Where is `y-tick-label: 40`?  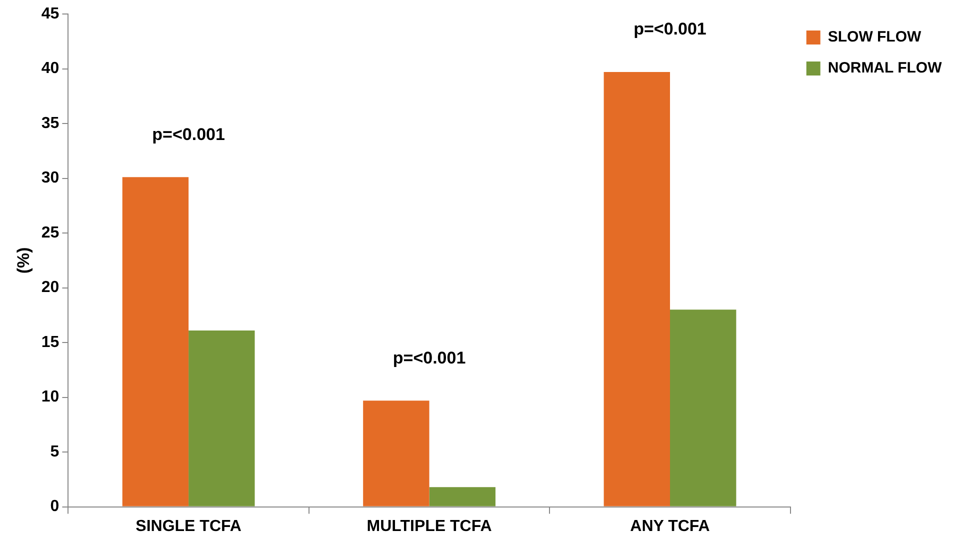
y-tick-label: 40 is located at coordinates (50, 69).